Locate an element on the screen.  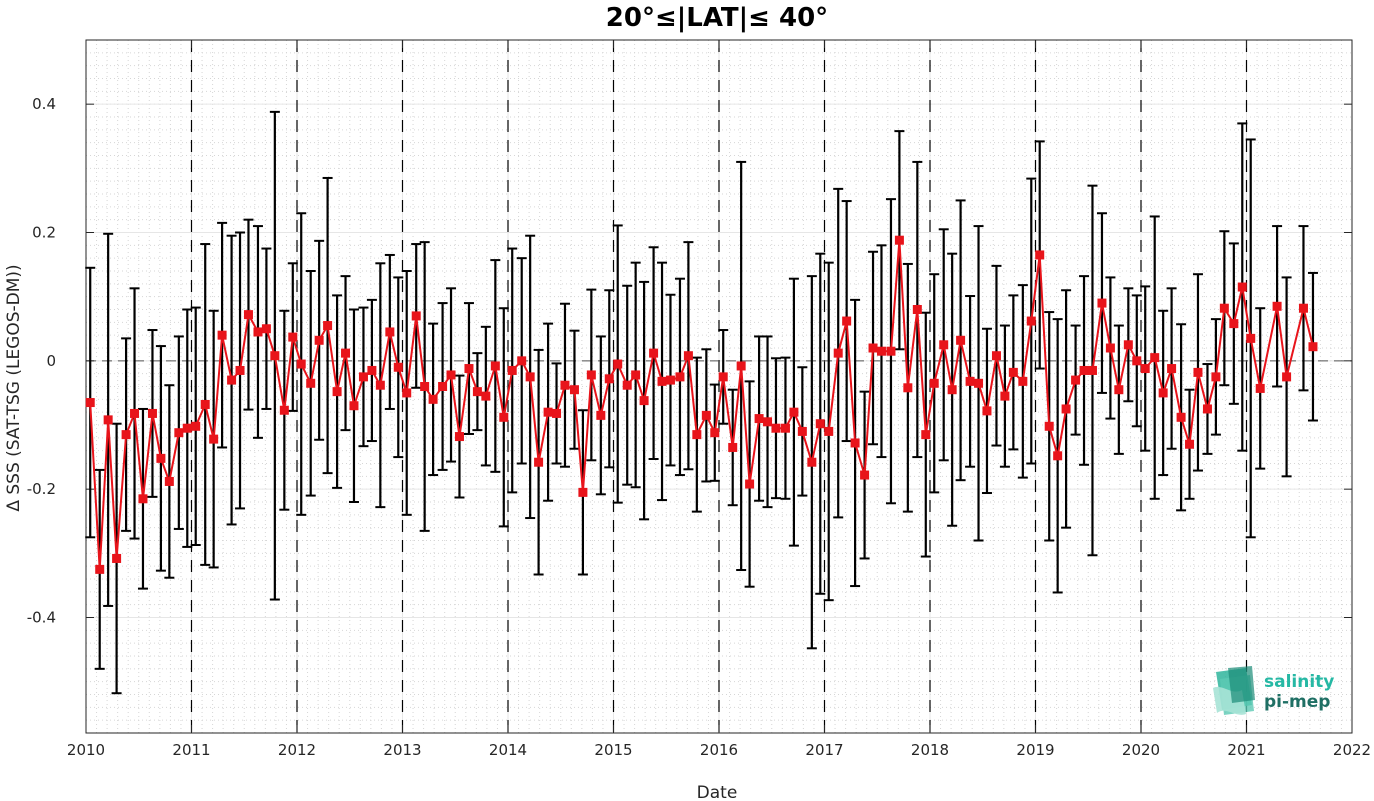
x-tick-label: 2011 is located at coordinates (191, 750).